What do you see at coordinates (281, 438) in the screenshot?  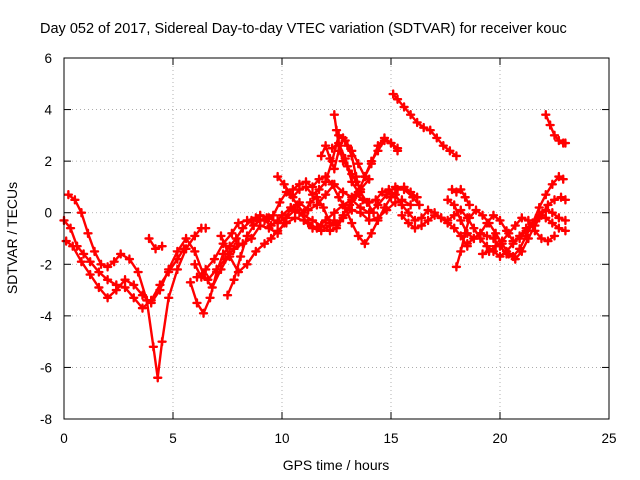 I see `x-tick-label: 10` at bounding box center [281, 438].